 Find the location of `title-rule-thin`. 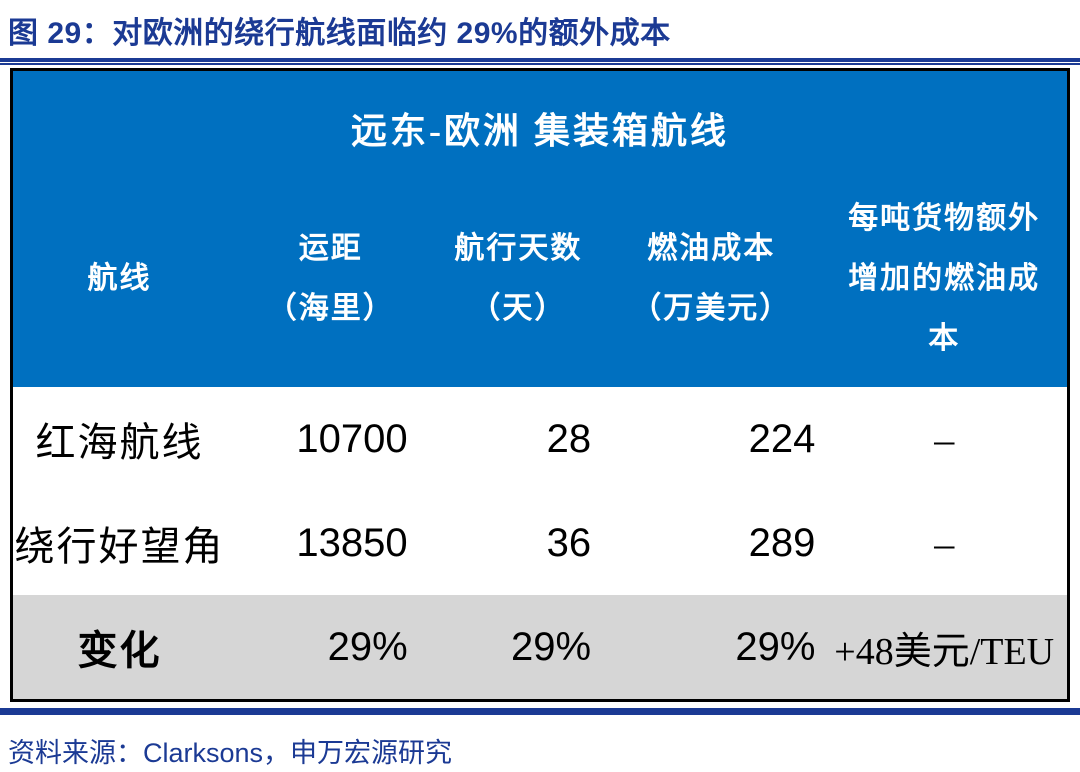

title-rule-thin is located at coordinates (540, 64).